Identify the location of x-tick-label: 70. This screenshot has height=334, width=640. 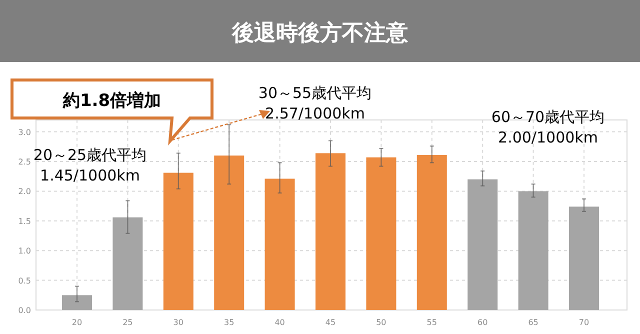
(584, 322).